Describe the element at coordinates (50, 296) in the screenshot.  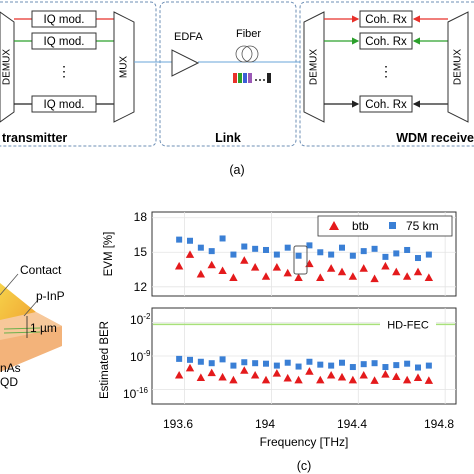
I see `pinp-label: p-InP` at that location.